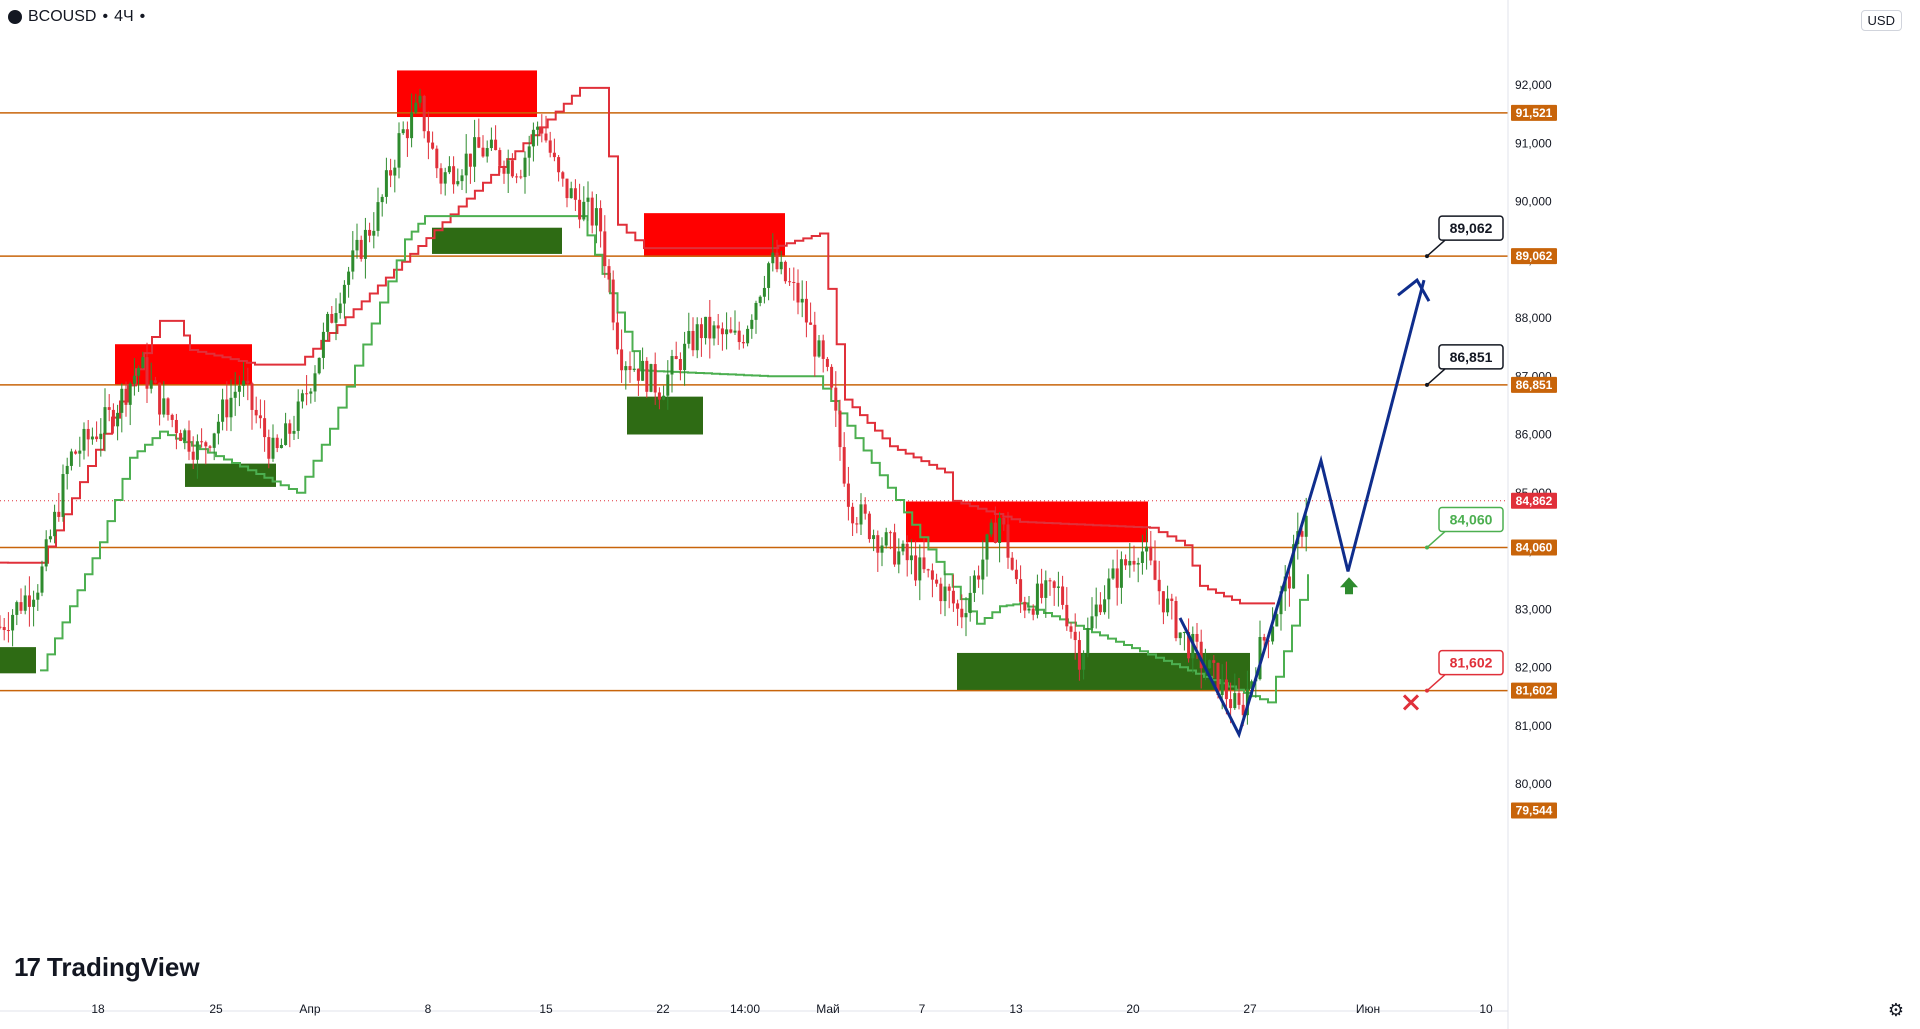 The width and height of the screenshot is (1920, 1029). I want to click on current-price-tag: 84,862, so click(1534, 501).